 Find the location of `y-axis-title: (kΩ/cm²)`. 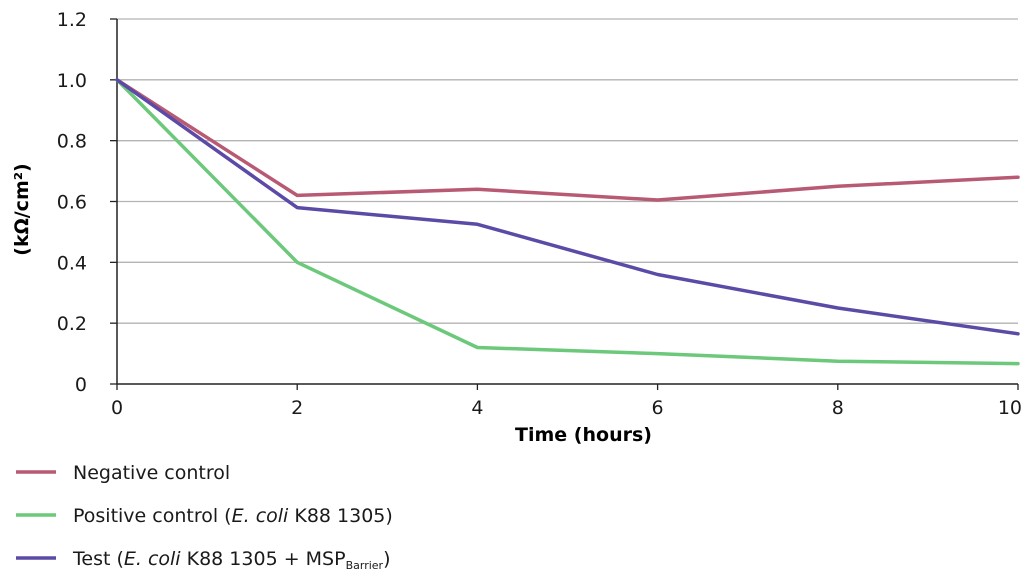

y-axis-title: (kΩ/cm²) is located at coordinates (22, 209).